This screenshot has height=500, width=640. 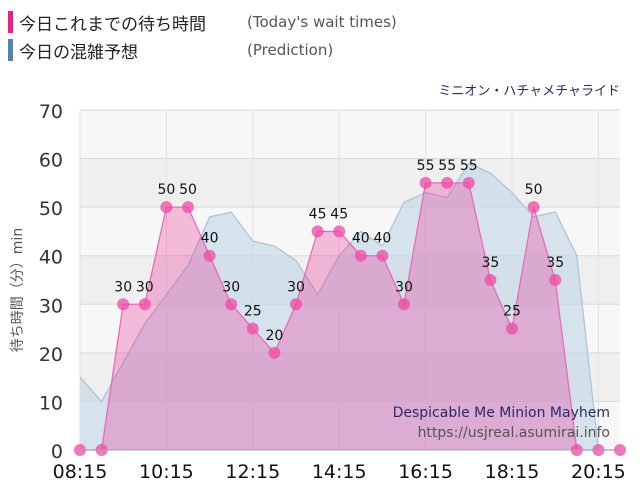 I want to click on y-tick-label: 50, so click(x=51, y=209).